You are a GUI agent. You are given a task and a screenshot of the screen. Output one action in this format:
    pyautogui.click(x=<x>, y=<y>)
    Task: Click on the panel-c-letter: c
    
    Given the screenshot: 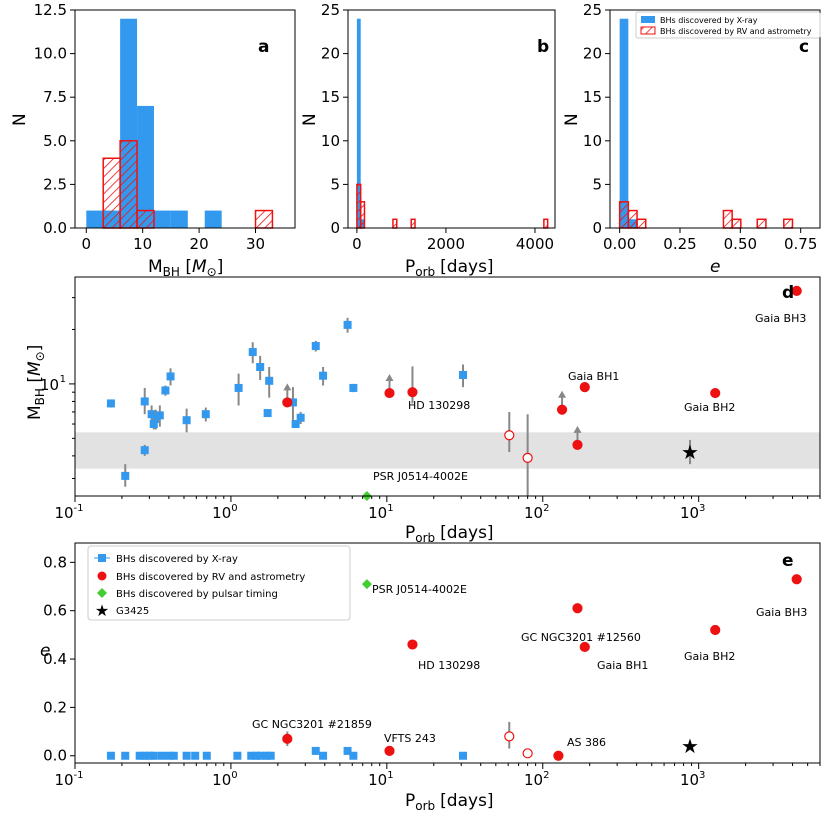 What is the action you would take?
    pyautogui.click(x=804, y=47)
    